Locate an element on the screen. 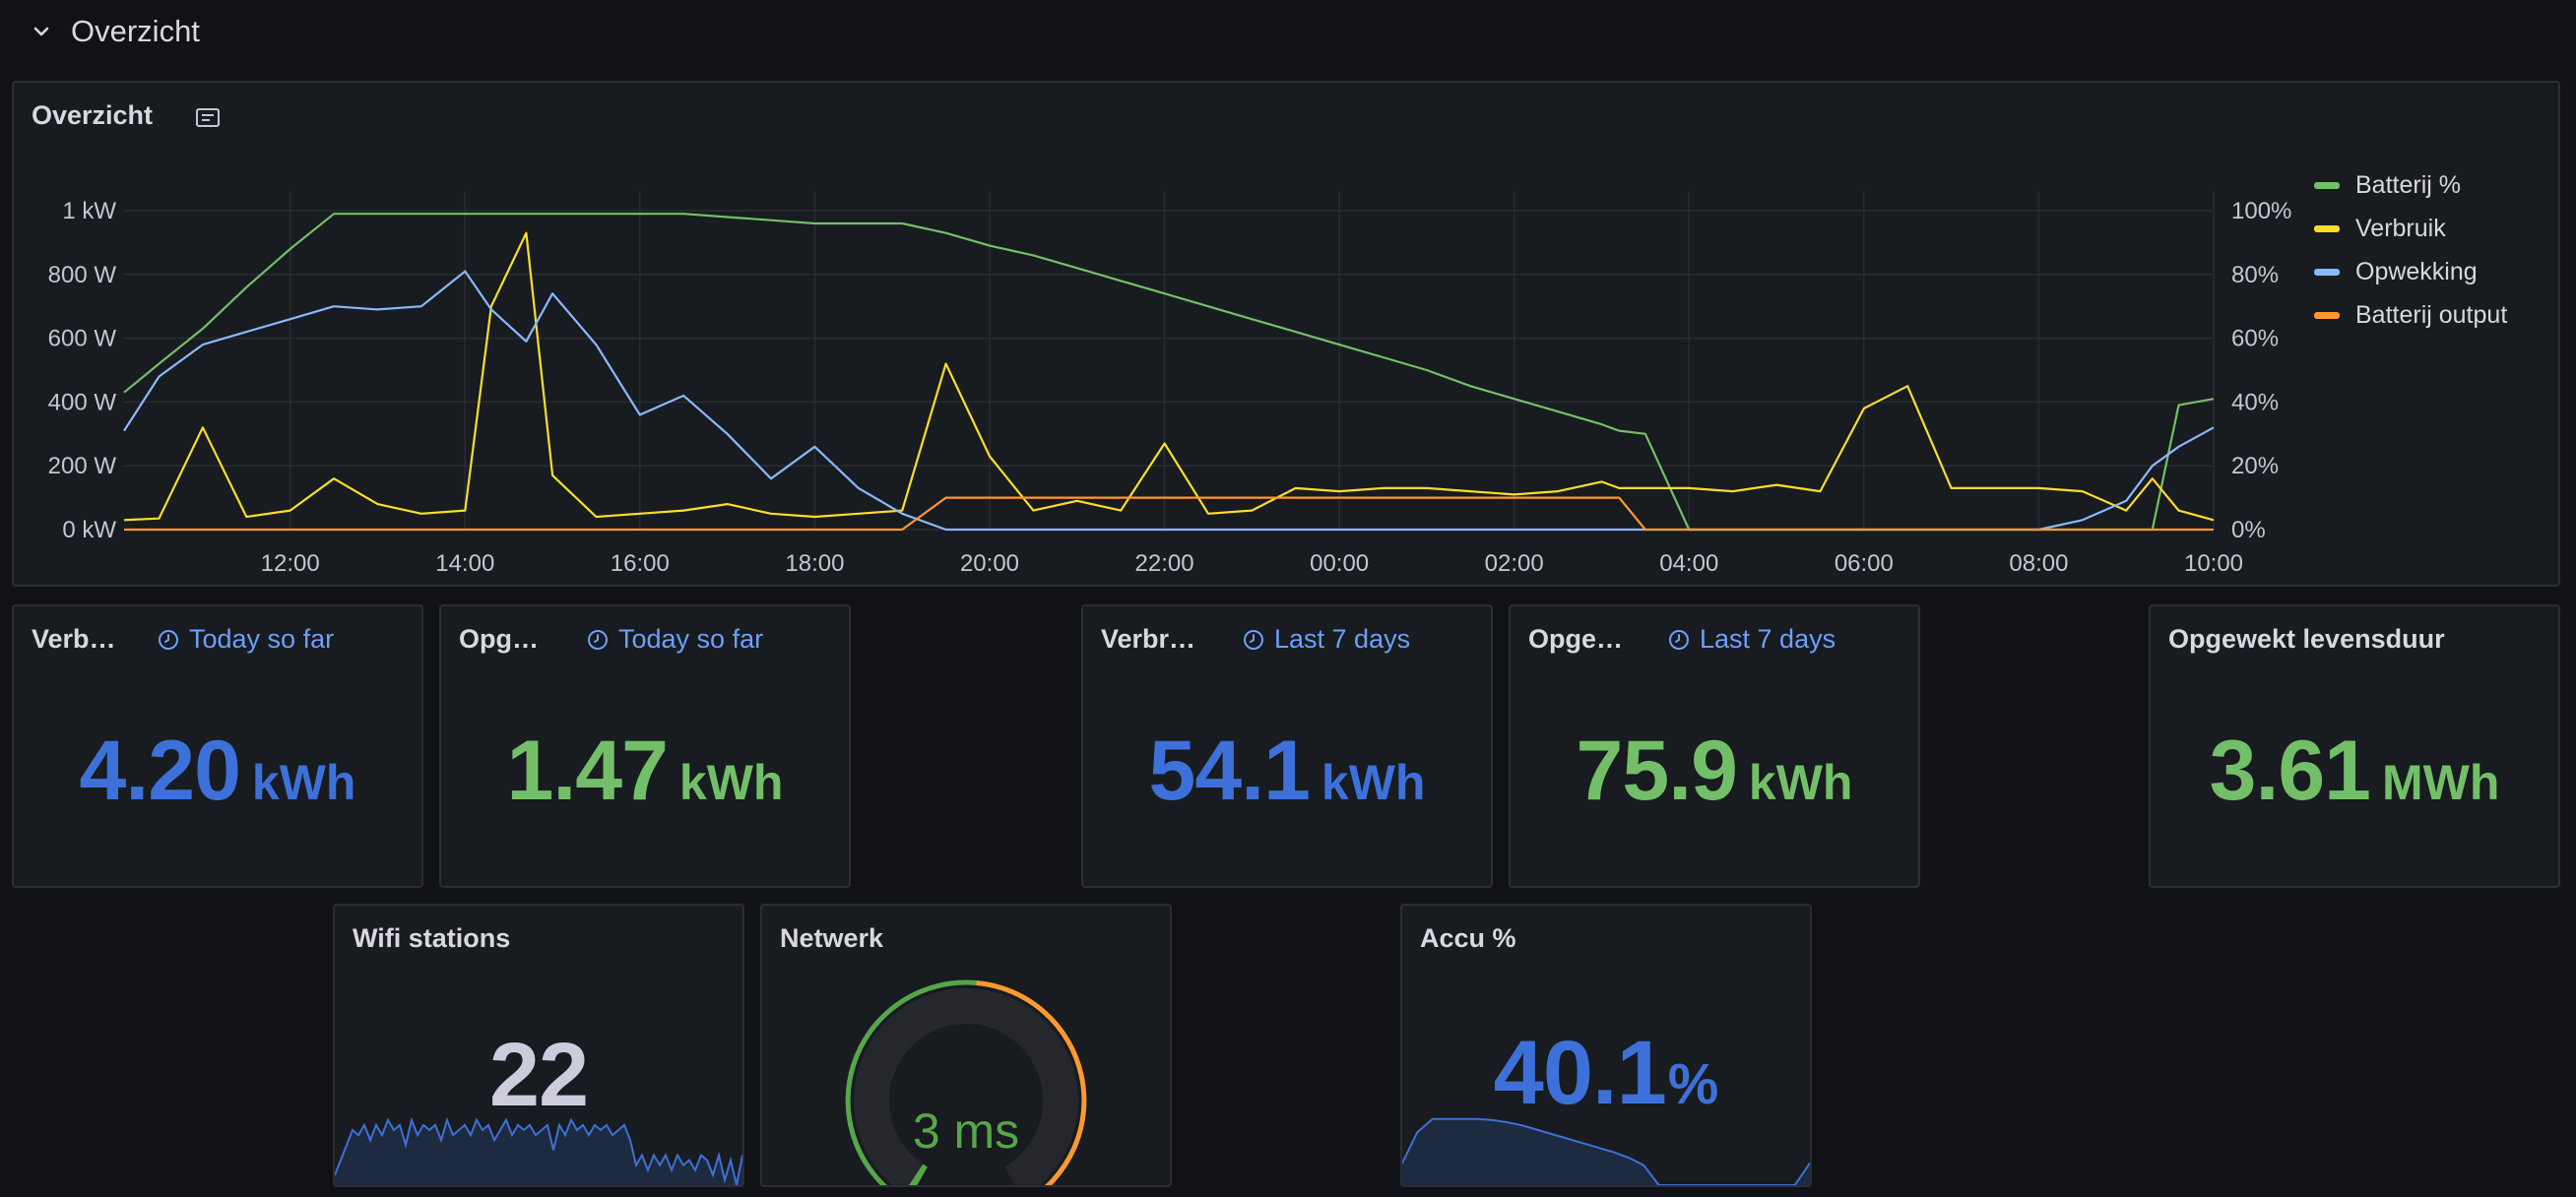 This screenshot has height=1197, width=2576. gauge-threshold-orange is located at coordinates (1031, 1082).